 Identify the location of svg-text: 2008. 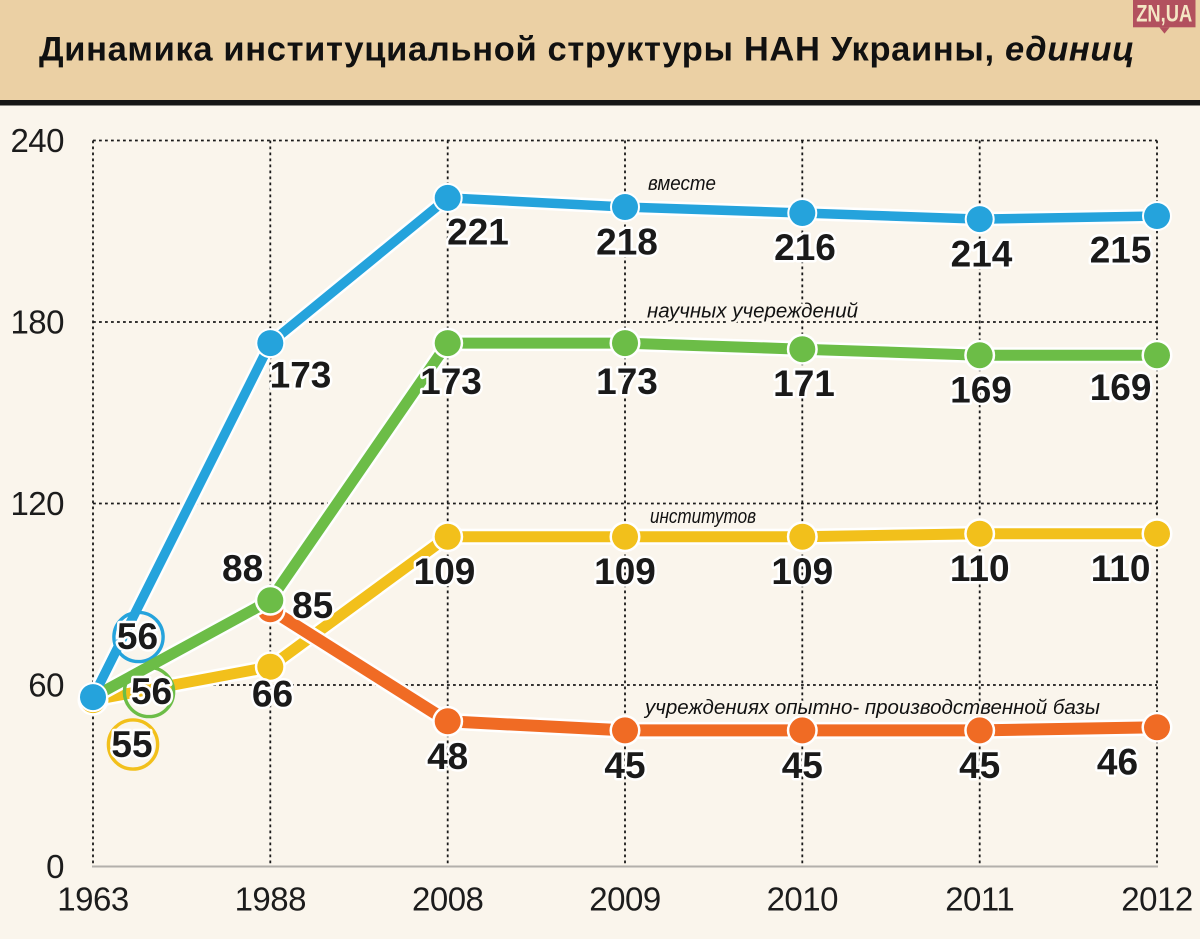
(447, 899).